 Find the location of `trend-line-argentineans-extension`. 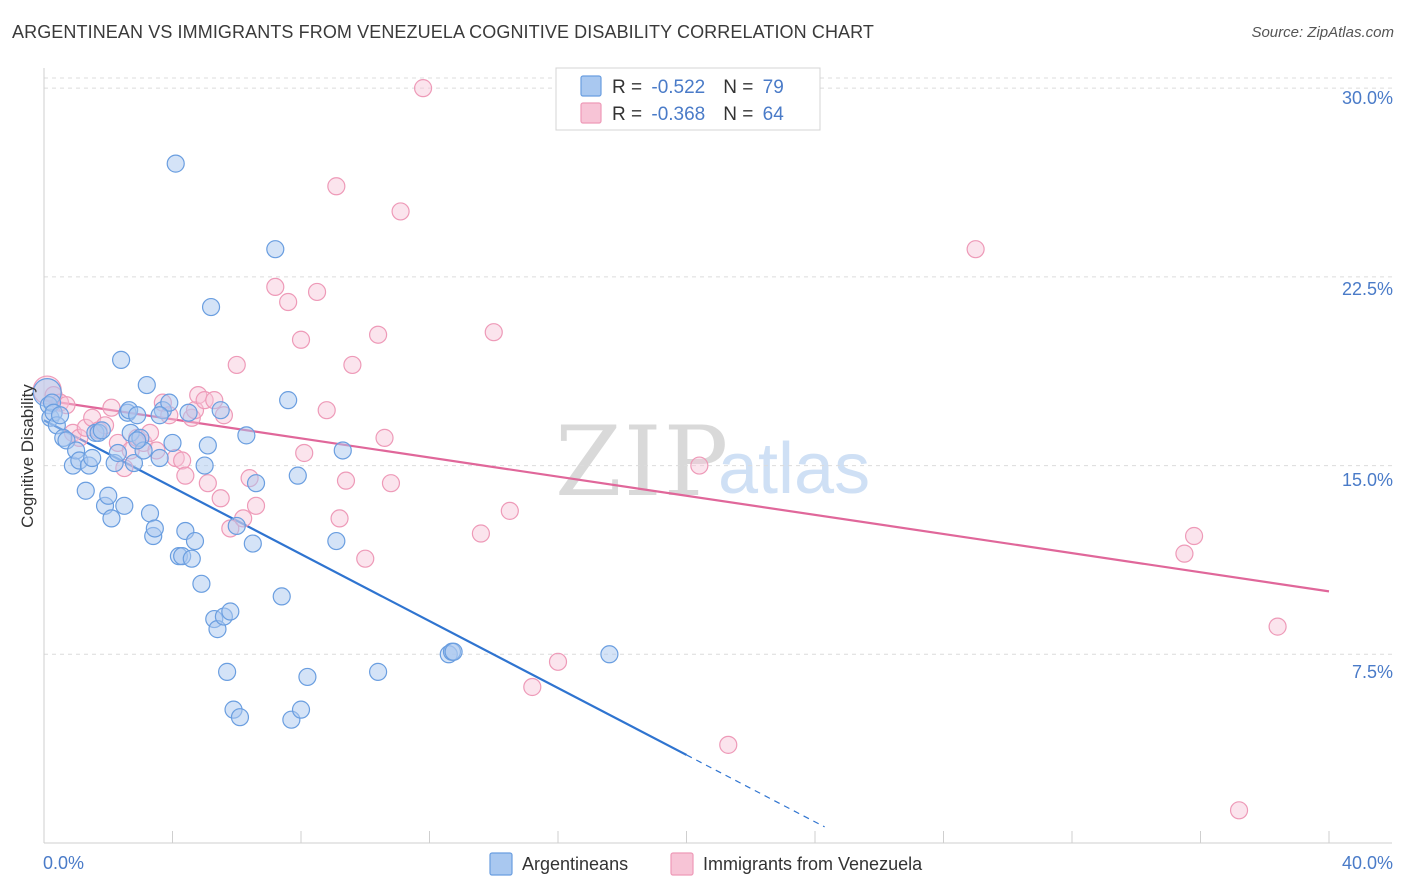

trend-line-argentineans-extension is located at coordinates (755, 791).